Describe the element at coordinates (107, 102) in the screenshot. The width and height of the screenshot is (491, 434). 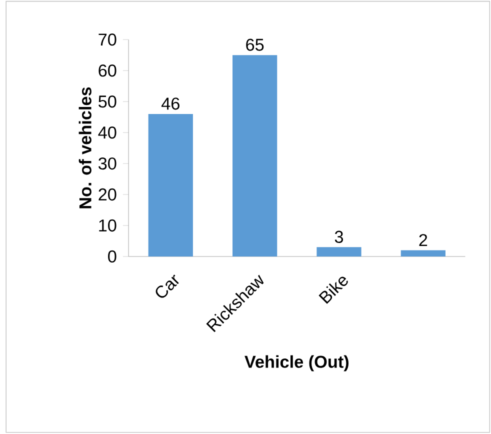
I see `y-tick-label: 50` at that location.